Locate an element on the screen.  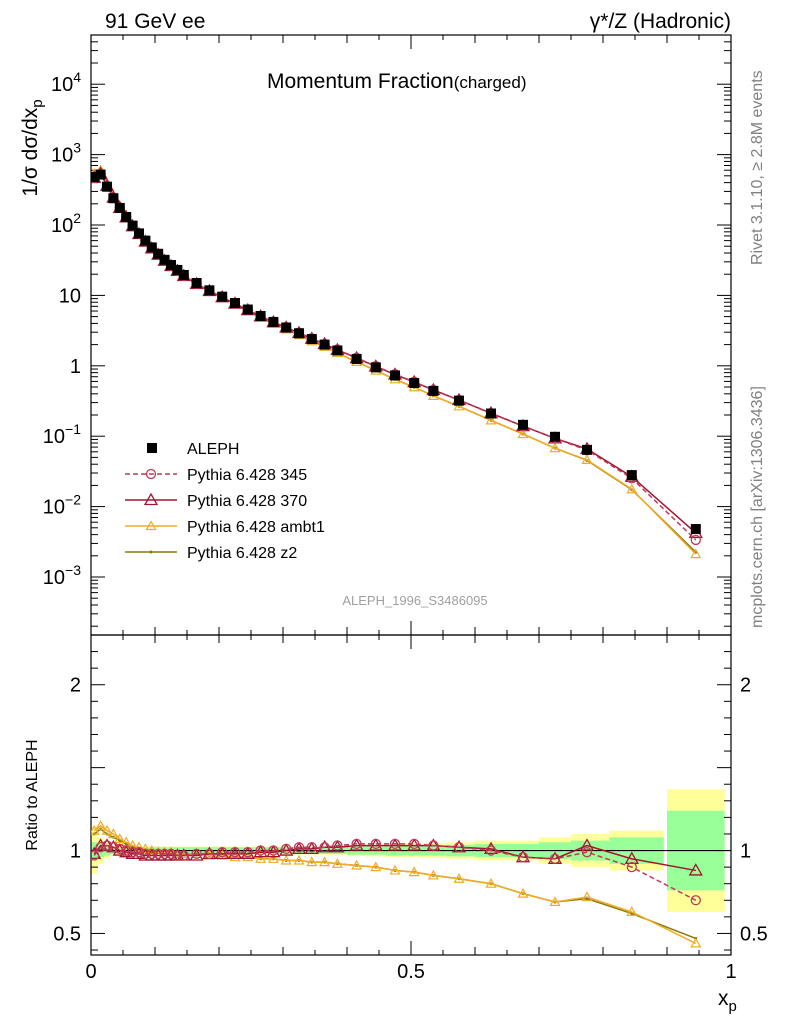
ratio-tick-label-right: 1 is located at coordinates (745, 852).